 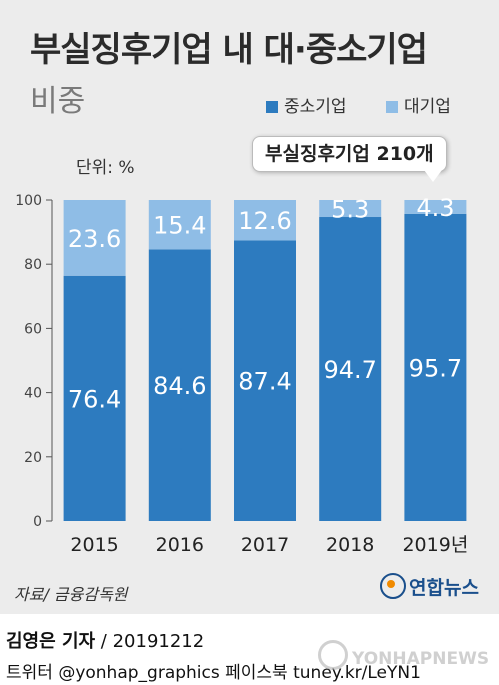 What do you see at coordinates (393, 586) in the screenshot?
I see `yonhap-logo-icon` at bounding box center [393, 586].